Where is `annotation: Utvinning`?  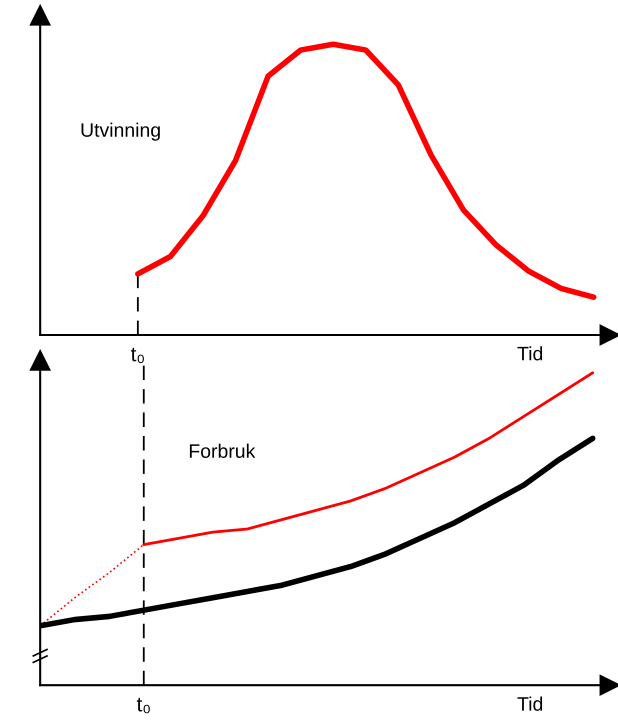
annotation: Utvinning is located at coordinates (121, 131).